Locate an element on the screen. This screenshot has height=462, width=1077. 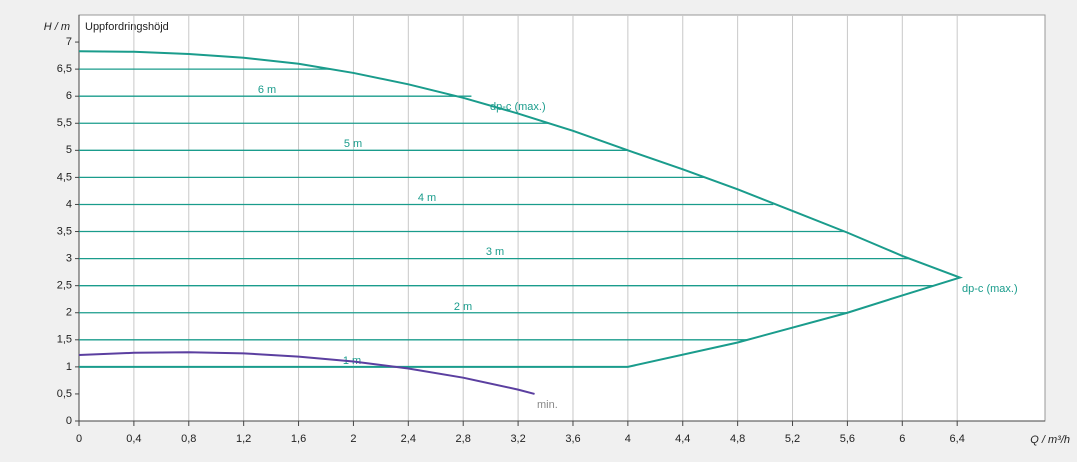
x-tick-label: 0 is located at coordinates (79, 439).